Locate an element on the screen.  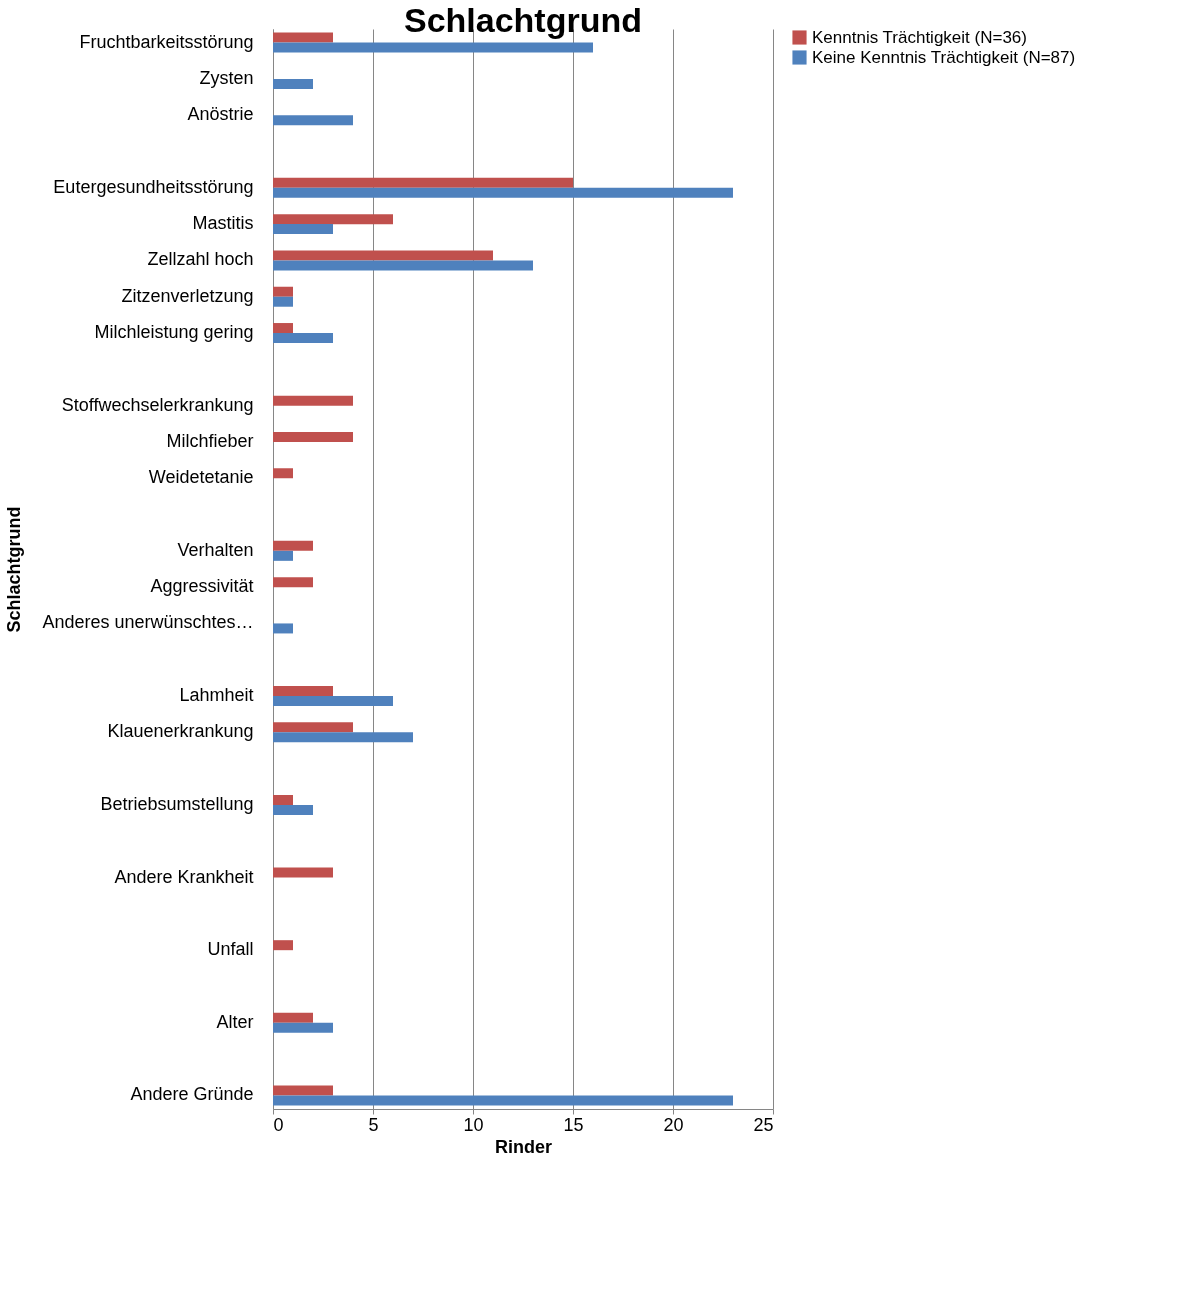
x-tick-label: 10 is located at coordinates (473, 1124).